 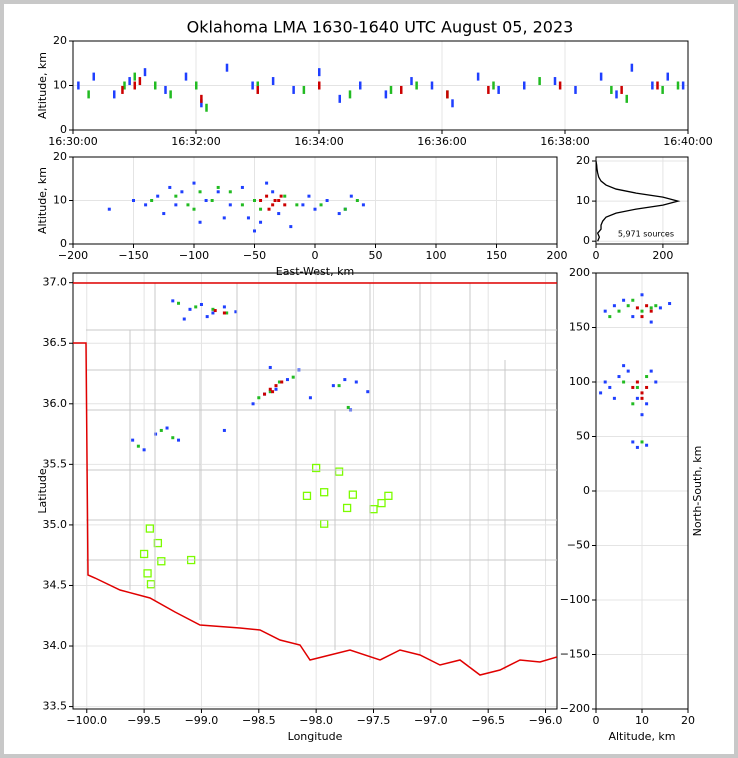 I want to click on y-tick-label: 100, so click(x=579, y=381).